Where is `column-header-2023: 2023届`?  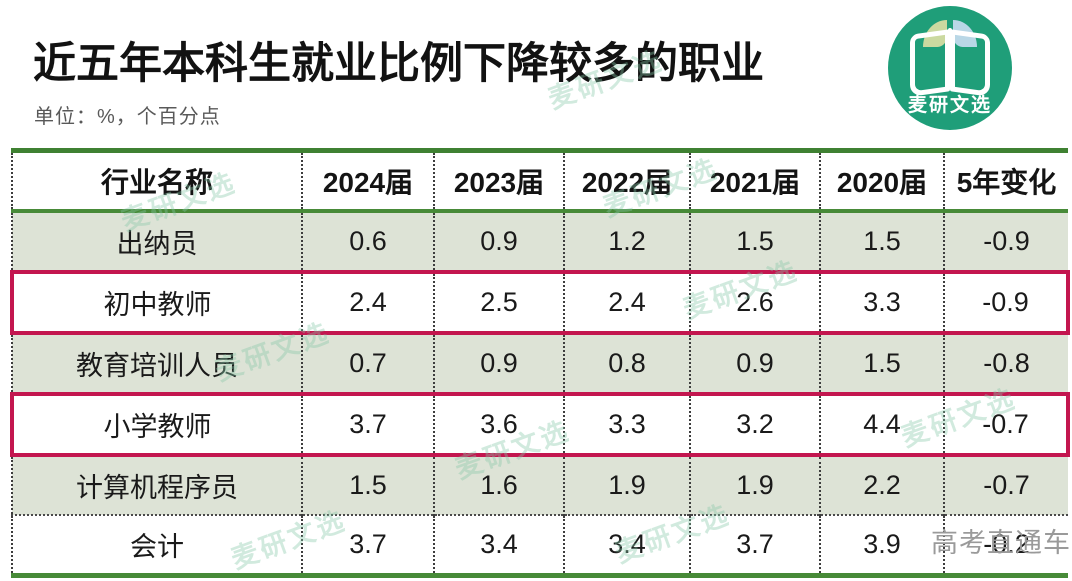
column-header-2023: 2023届 is located at coordinates (498, 180).